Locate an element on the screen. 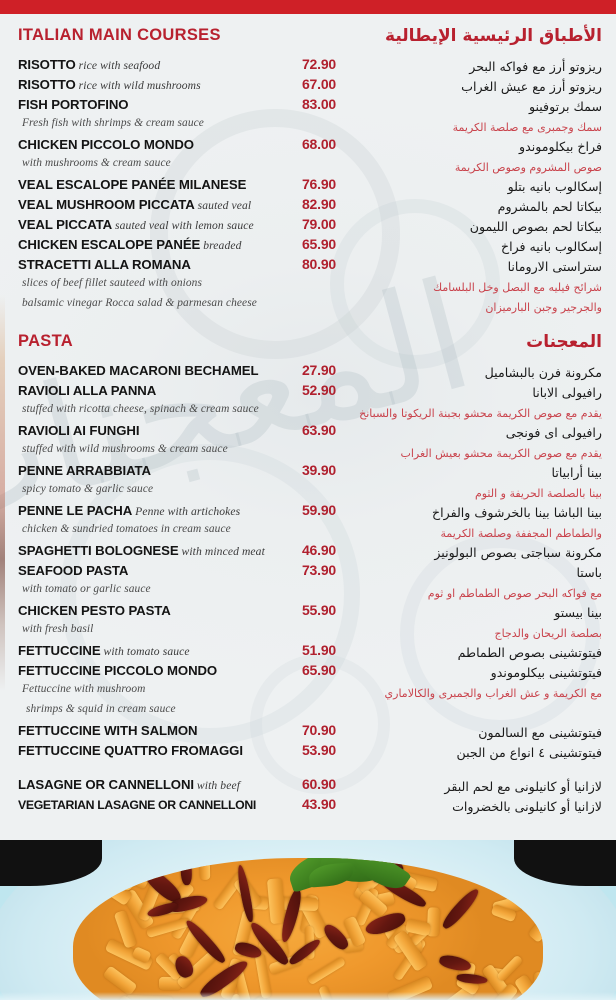 Image resolution: width=616 pixels, height=1000 pixels. menu-item-ar-name: لازانيا أو كانيلونى بالخضروات is located at coordinates (527, 806).